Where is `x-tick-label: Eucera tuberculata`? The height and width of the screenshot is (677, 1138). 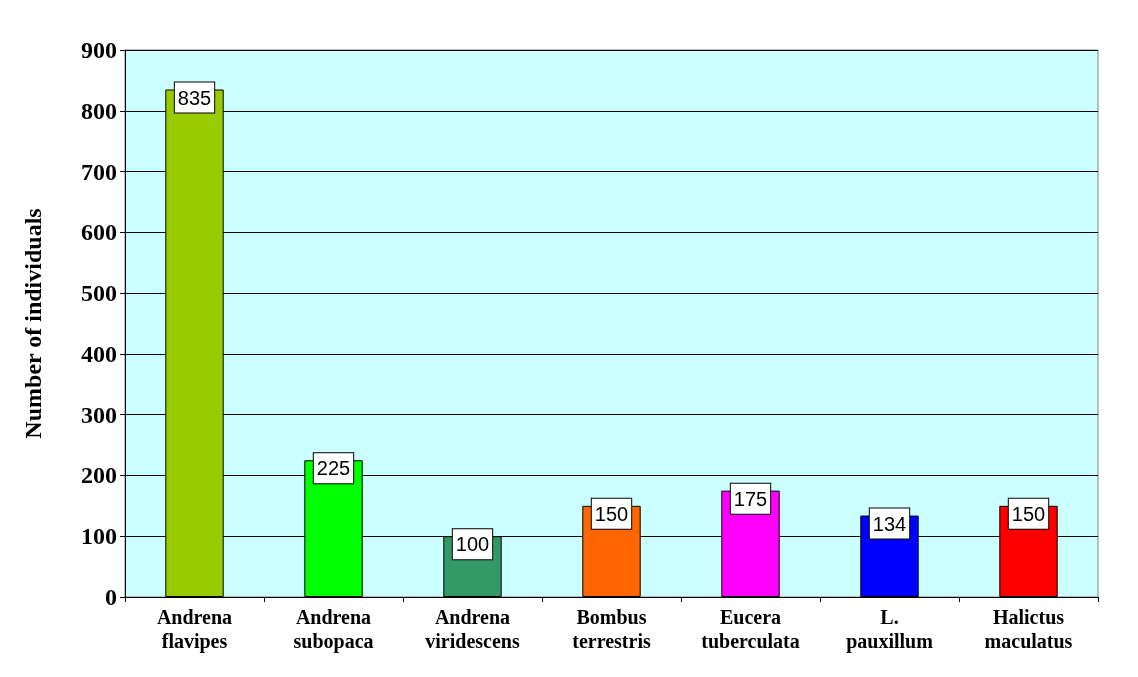 x-tick-label: Eucera tuberculata is located at coordinates (750, 629).